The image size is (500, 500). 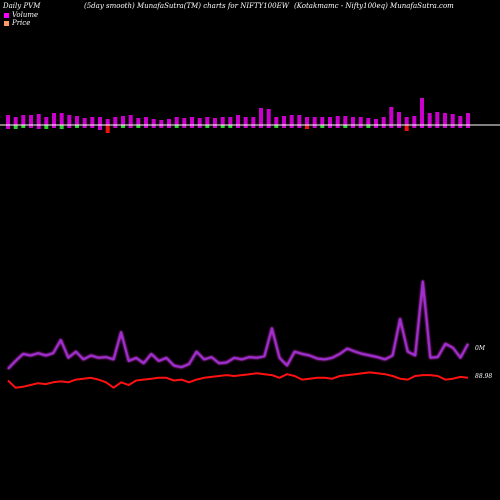 I want to click on chart-legend: Volume Price, so click(x=20, y=19).